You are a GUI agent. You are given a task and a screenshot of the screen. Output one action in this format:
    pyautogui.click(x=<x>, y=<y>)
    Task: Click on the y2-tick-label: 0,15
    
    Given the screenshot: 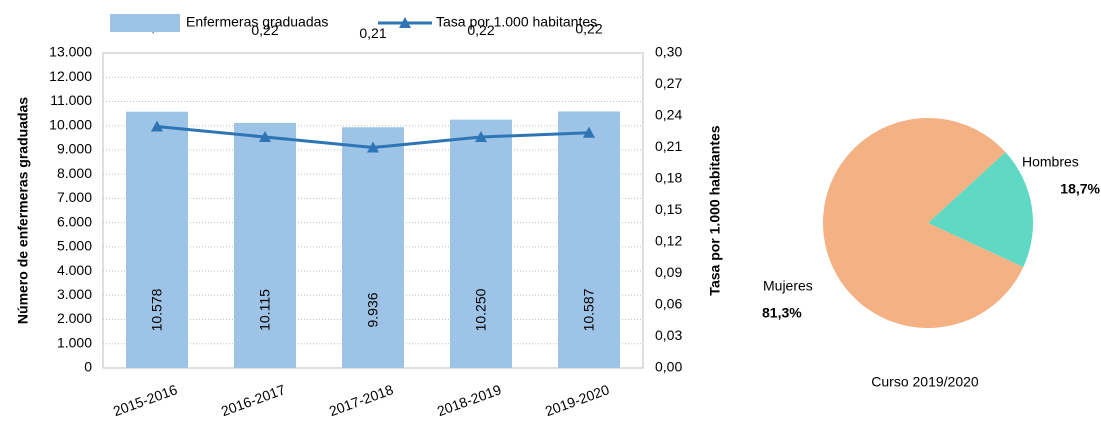 What is the action you would take?
    pyautogui.click(x=668, y=209)
    